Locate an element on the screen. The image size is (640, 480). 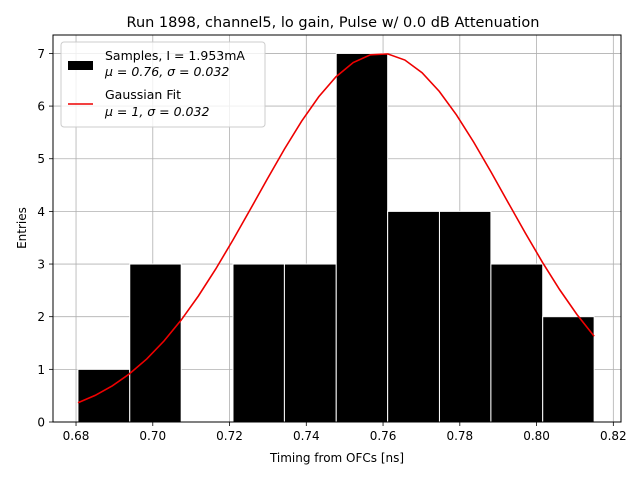
legend-box is located at coordinates (163, 84).